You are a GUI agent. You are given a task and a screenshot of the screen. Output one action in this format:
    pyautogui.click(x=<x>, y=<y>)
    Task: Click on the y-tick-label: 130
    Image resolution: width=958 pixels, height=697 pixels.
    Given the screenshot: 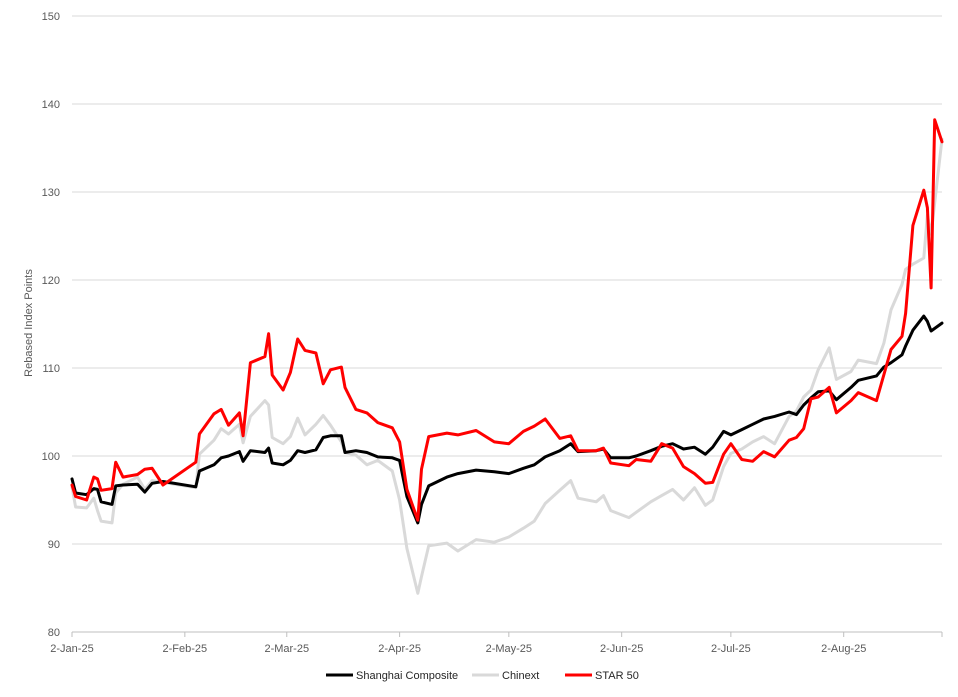 What is the action you would take?
    pyautogui.click(x=51, y=193)
    